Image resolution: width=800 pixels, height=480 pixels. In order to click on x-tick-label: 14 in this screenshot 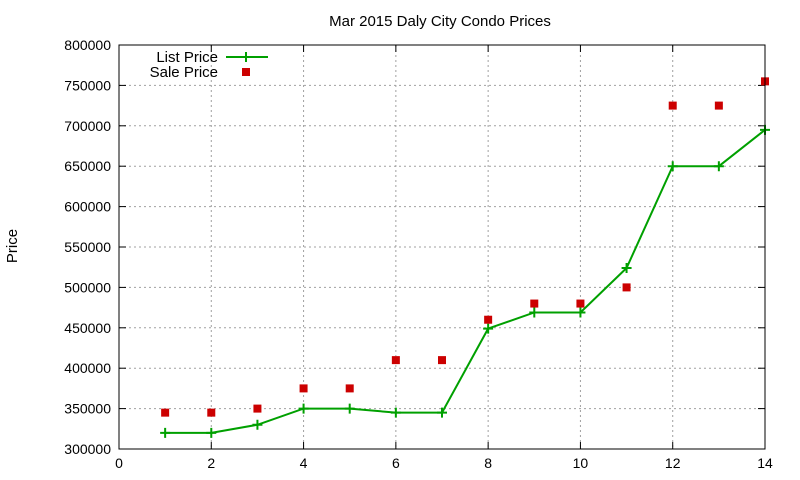, I will do `click(765, 463)`.